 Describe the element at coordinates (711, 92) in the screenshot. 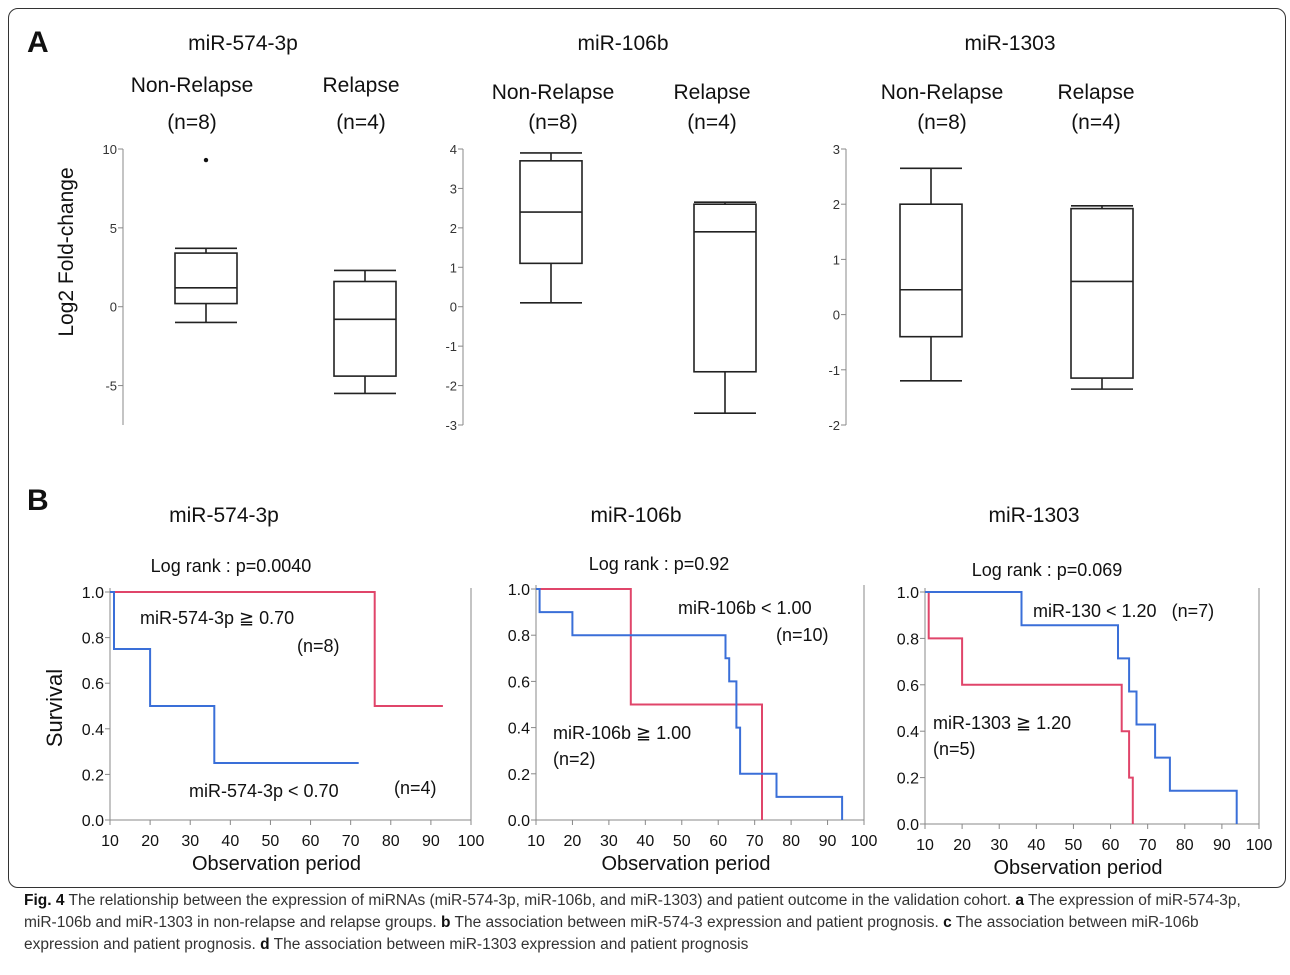

I see `box-group-label: Relapse` at that location.